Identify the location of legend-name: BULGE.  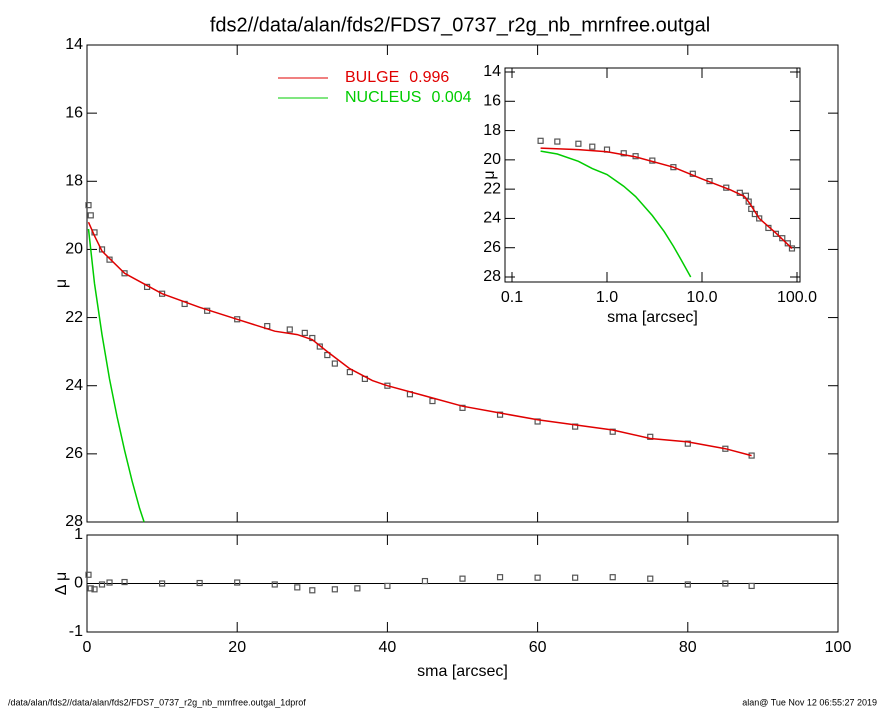
(372, 77).